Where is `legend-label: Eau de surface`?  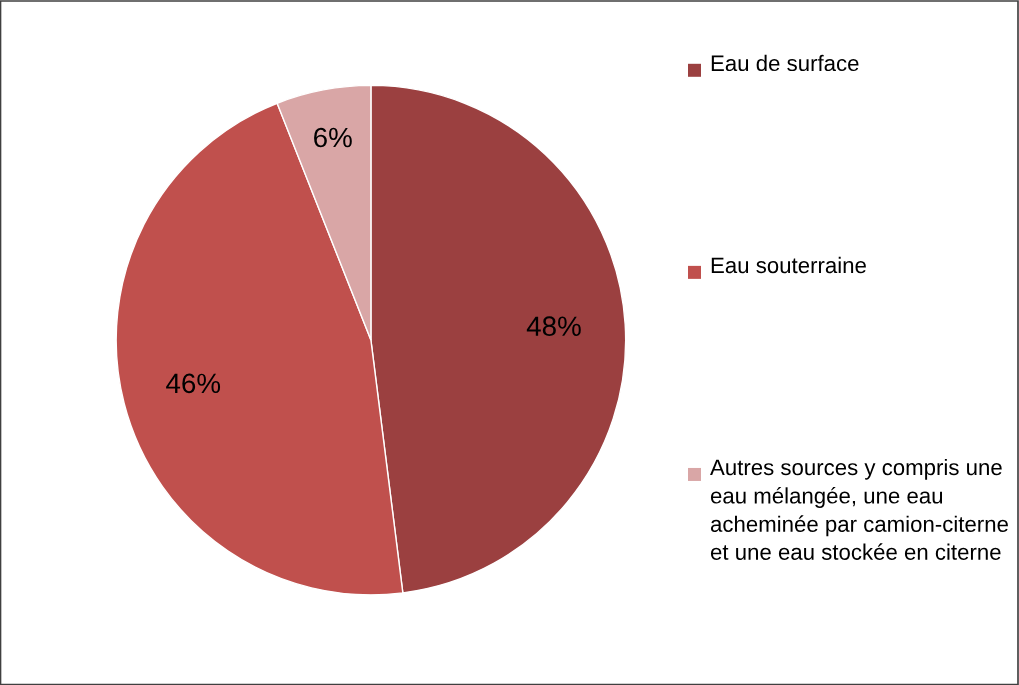
legend-label: Eau de surface is located at coordinates (785, 63).